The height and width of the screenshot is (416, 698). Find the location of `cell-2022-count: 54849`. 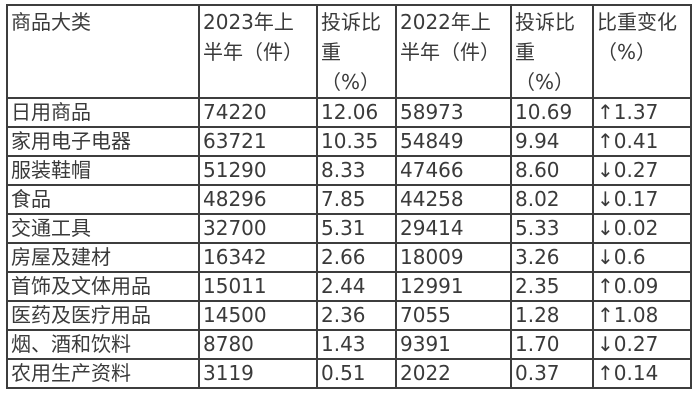

cell-2022-count: 54849 is located at coordinates (453, 141).